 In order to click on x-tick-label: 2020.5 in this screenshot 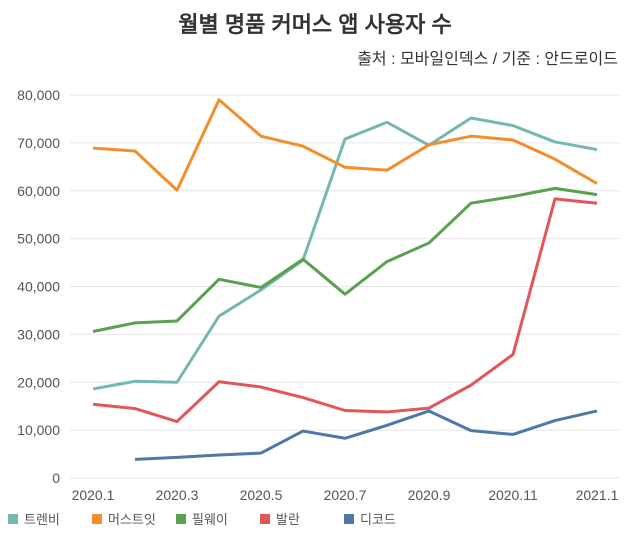, I will do `click(261, 495)`.